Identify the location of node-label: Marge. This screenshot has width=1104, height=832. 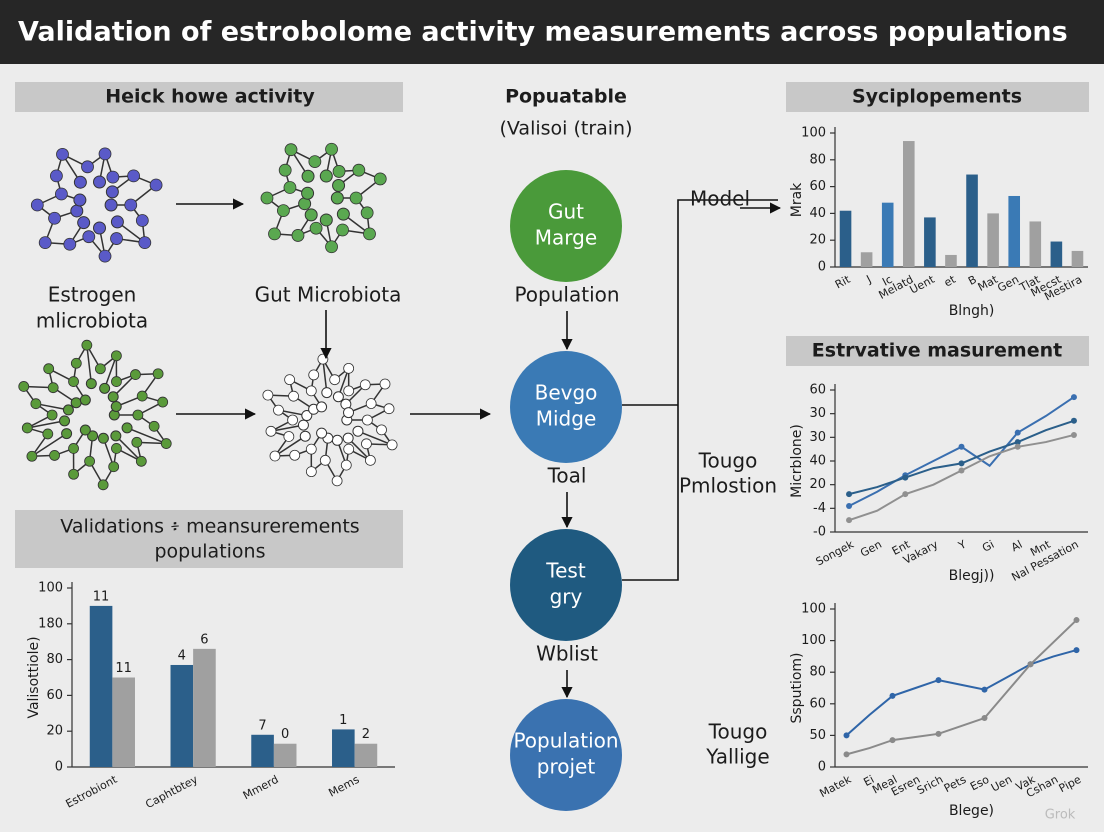
(566, 238).